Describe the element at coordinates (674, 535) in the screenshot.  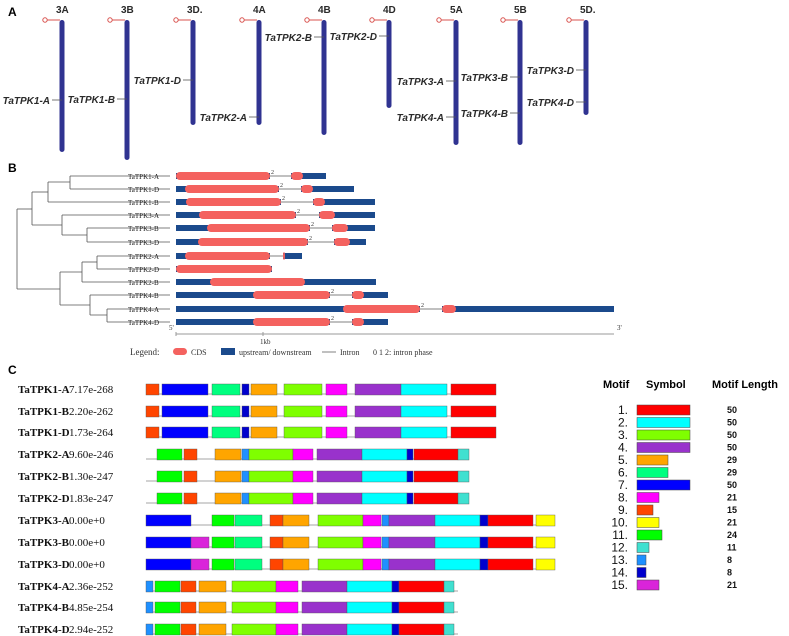
I see `motif-legend-item: 11. 24` at that location.